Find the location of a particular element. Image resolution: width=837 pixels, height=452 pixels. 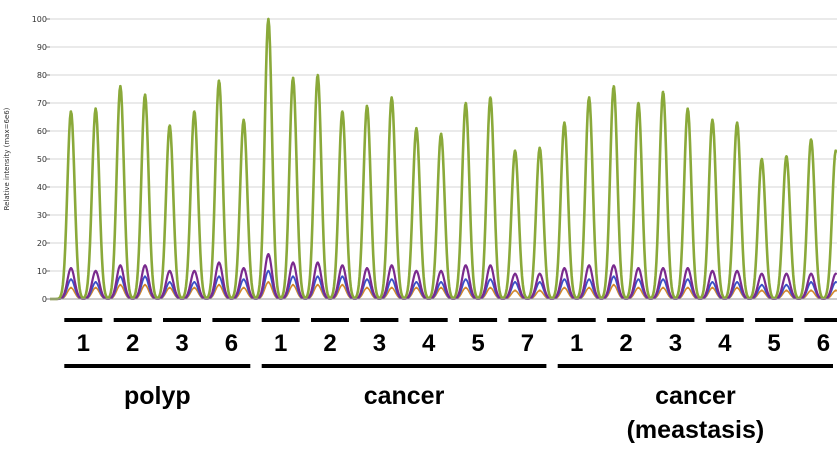

y-tick-label: 50 is located at coordinates (42, 159).